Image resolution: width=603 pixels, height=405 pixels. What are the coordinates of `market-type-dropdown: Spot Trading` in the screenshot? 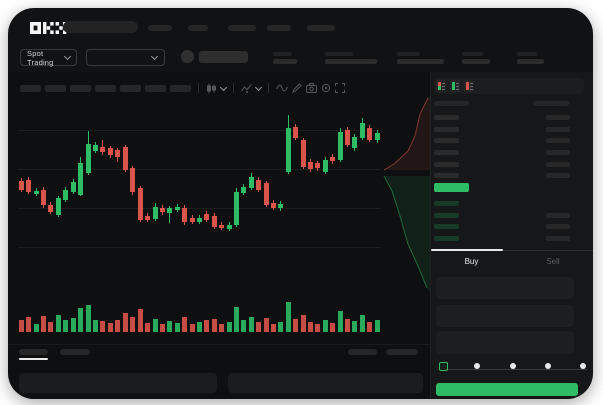 It's located at (48, 57).